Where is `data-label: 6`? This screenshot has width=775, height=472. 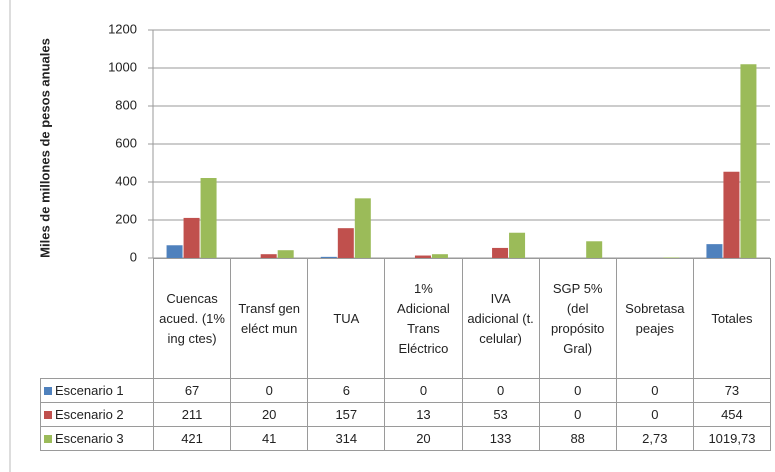 data-label: 6 is located at coordinates (346, 390).